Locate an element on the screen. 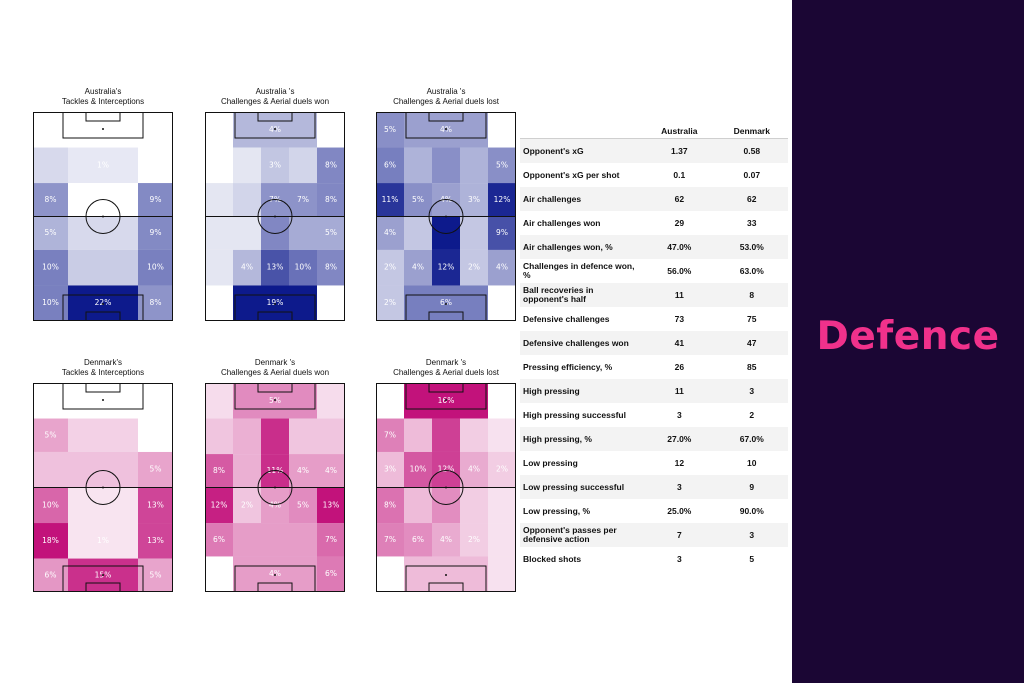 The height and width of the screenshot is (683, 1024). stats-value-australia: 7 is located at coordinates (679, 535).